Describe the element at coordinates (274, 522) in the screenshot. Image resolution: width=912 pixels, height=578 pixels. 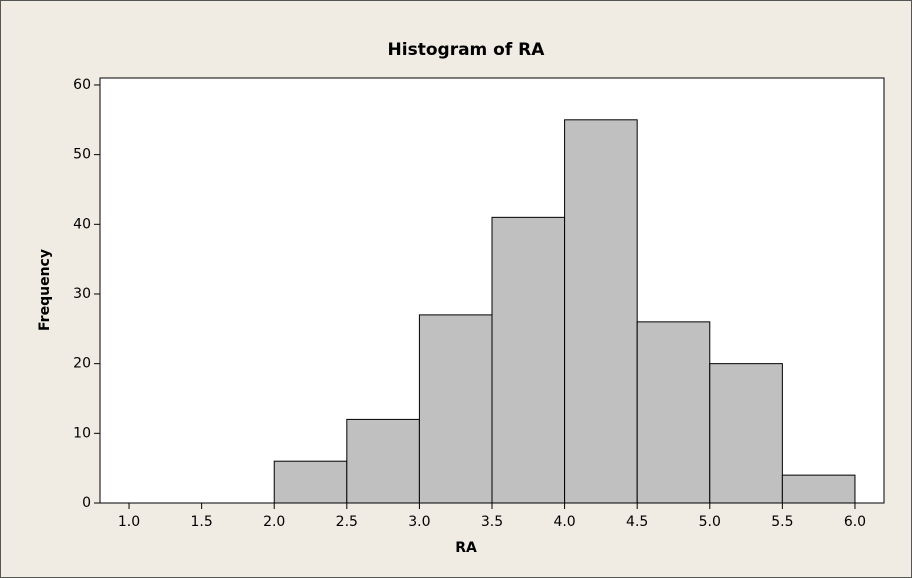
I see `x-tick-label: 2.0` at that location.